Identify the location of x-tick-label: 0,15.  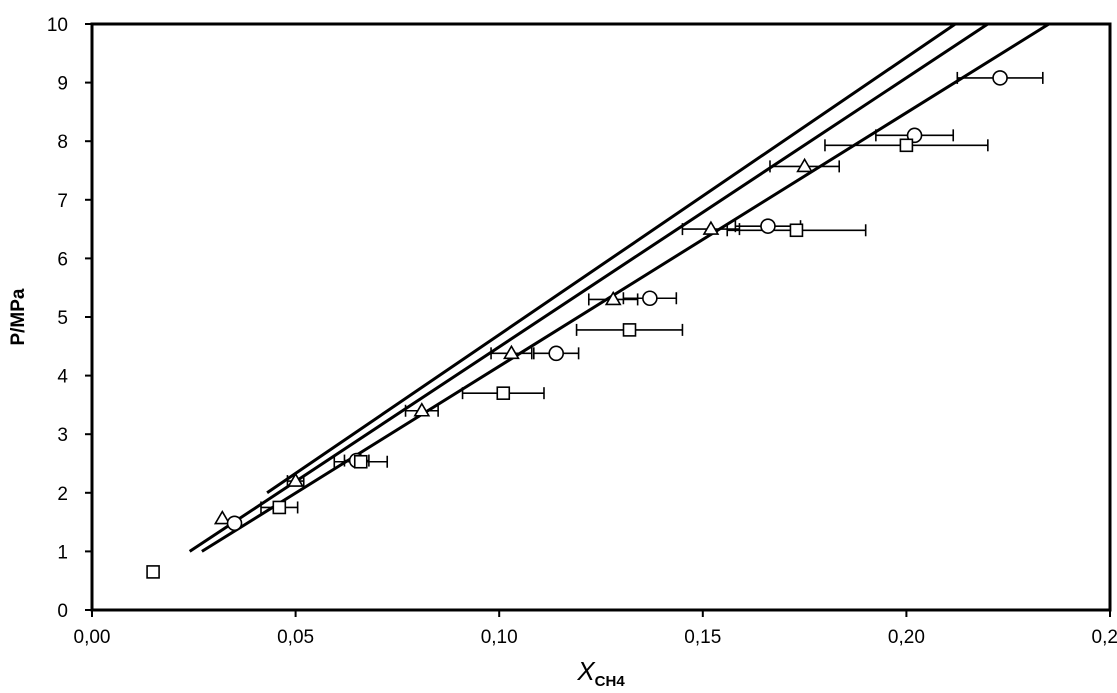
(702, 637).